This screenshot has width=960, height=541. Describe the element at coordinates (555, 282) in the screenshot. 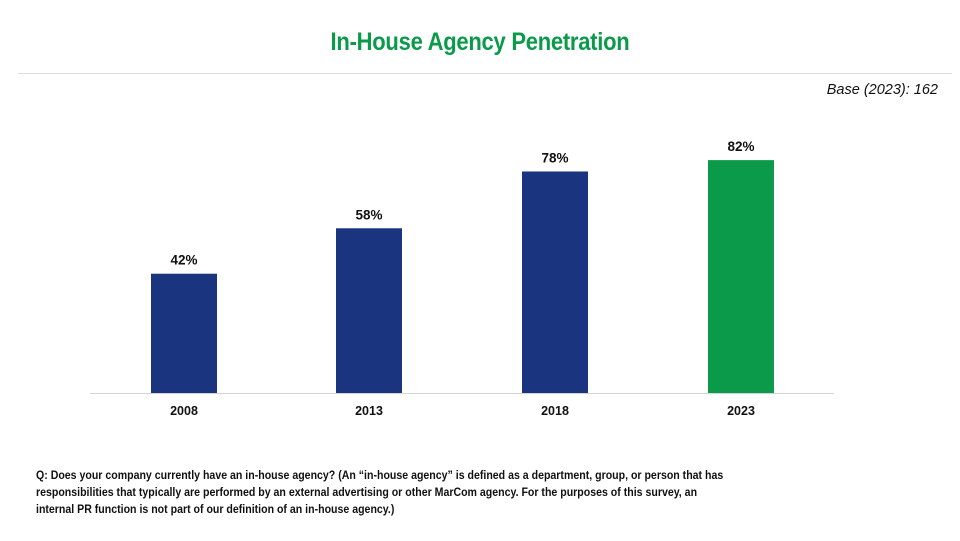

I see `bar-2018` at that location.